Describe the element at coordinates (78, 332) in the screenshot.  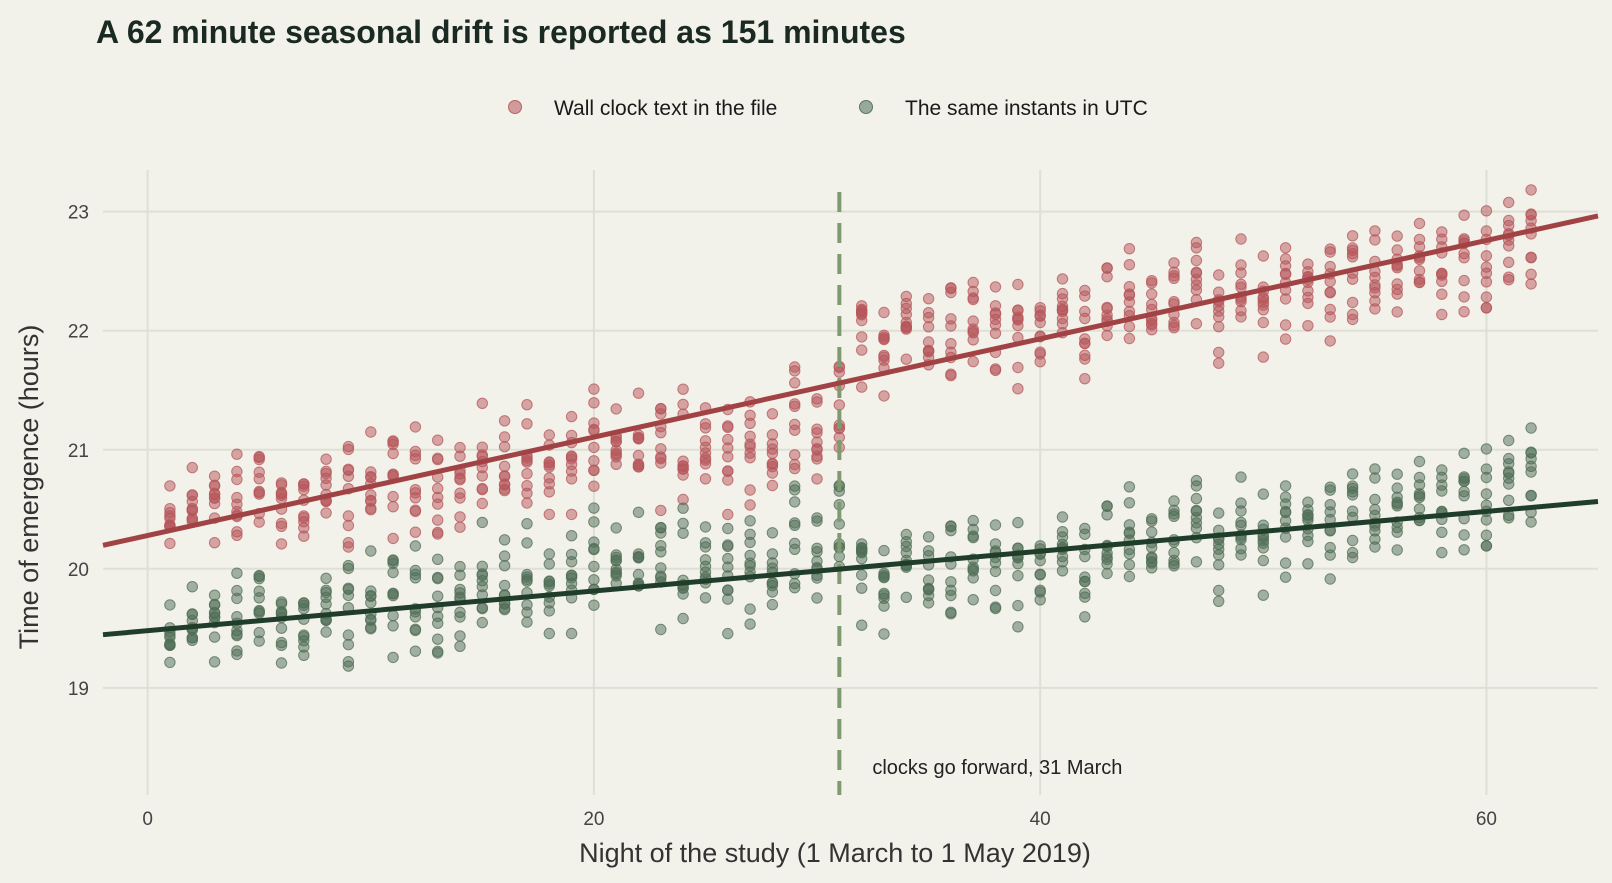
I see `y-tick-label: 22` at that location.